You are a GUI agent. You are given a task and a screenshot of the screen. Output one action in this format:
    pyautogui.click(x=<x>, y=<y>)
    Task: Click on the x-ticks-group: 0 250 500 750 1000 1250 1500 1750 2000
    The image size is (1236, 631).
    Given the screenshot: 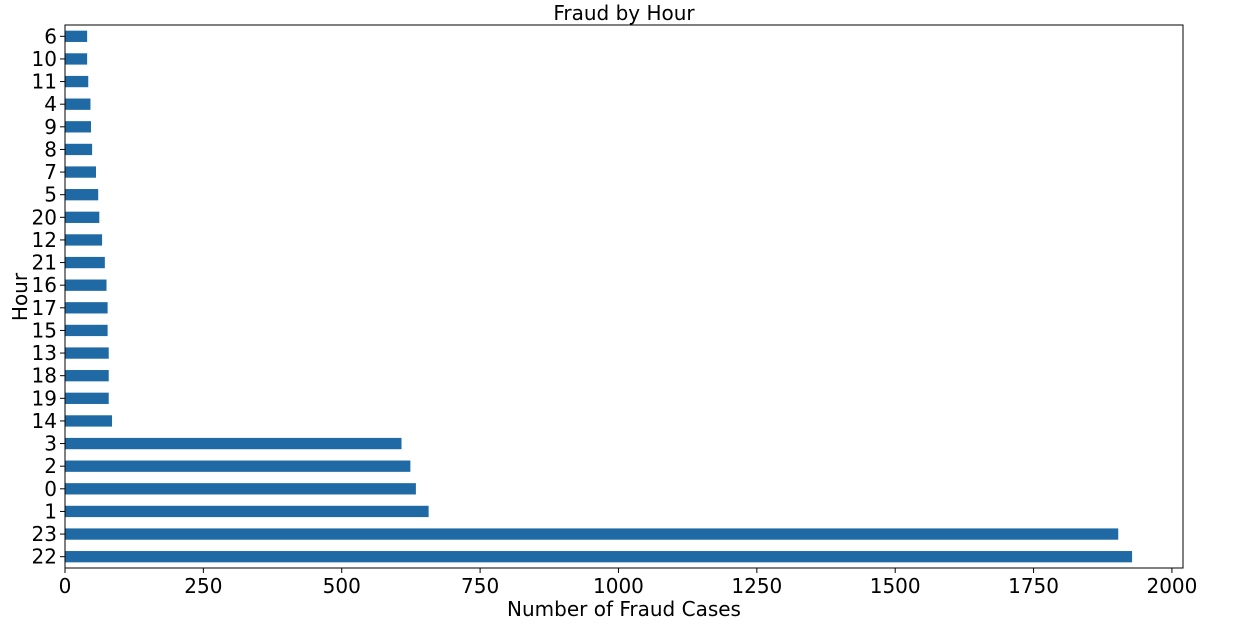 What is the action you would take?
    pyautogui.click(x=628, y=583)
    